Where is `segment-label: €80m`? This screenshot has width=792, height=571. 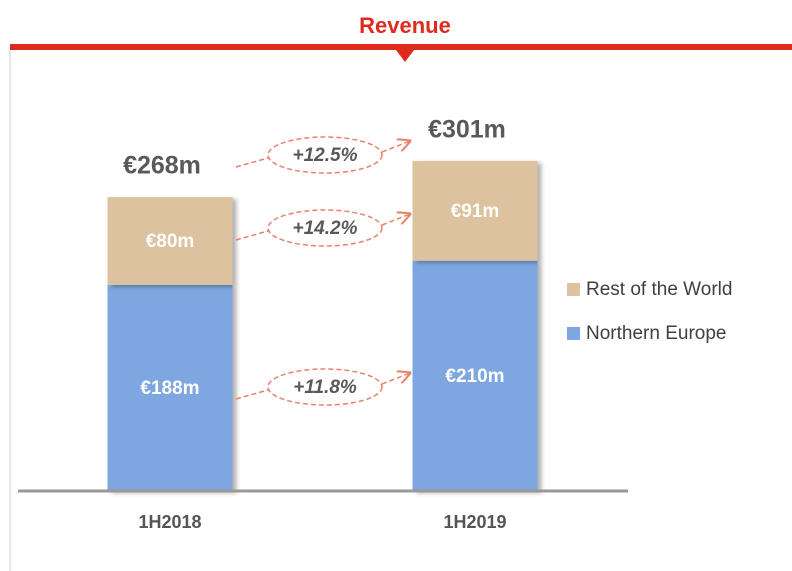 segment-label: €80m is located at coordinates (170, 241).